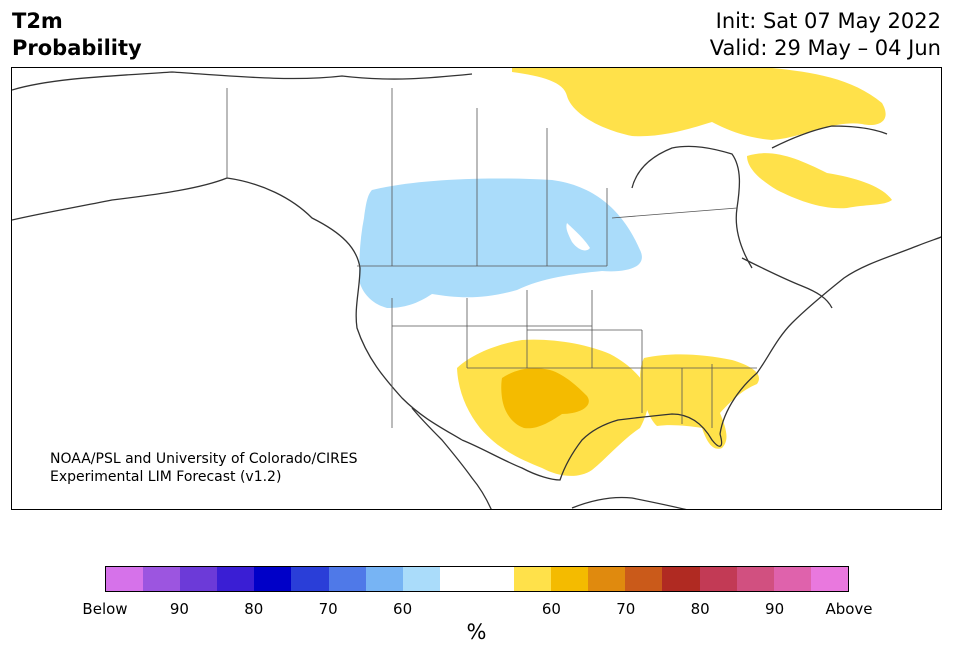 This screenshot has width=953, height=659. I want to click on colorbar-ticks: Below 90 80 70 60 60 70 80 90 Above, so click(477, 610).